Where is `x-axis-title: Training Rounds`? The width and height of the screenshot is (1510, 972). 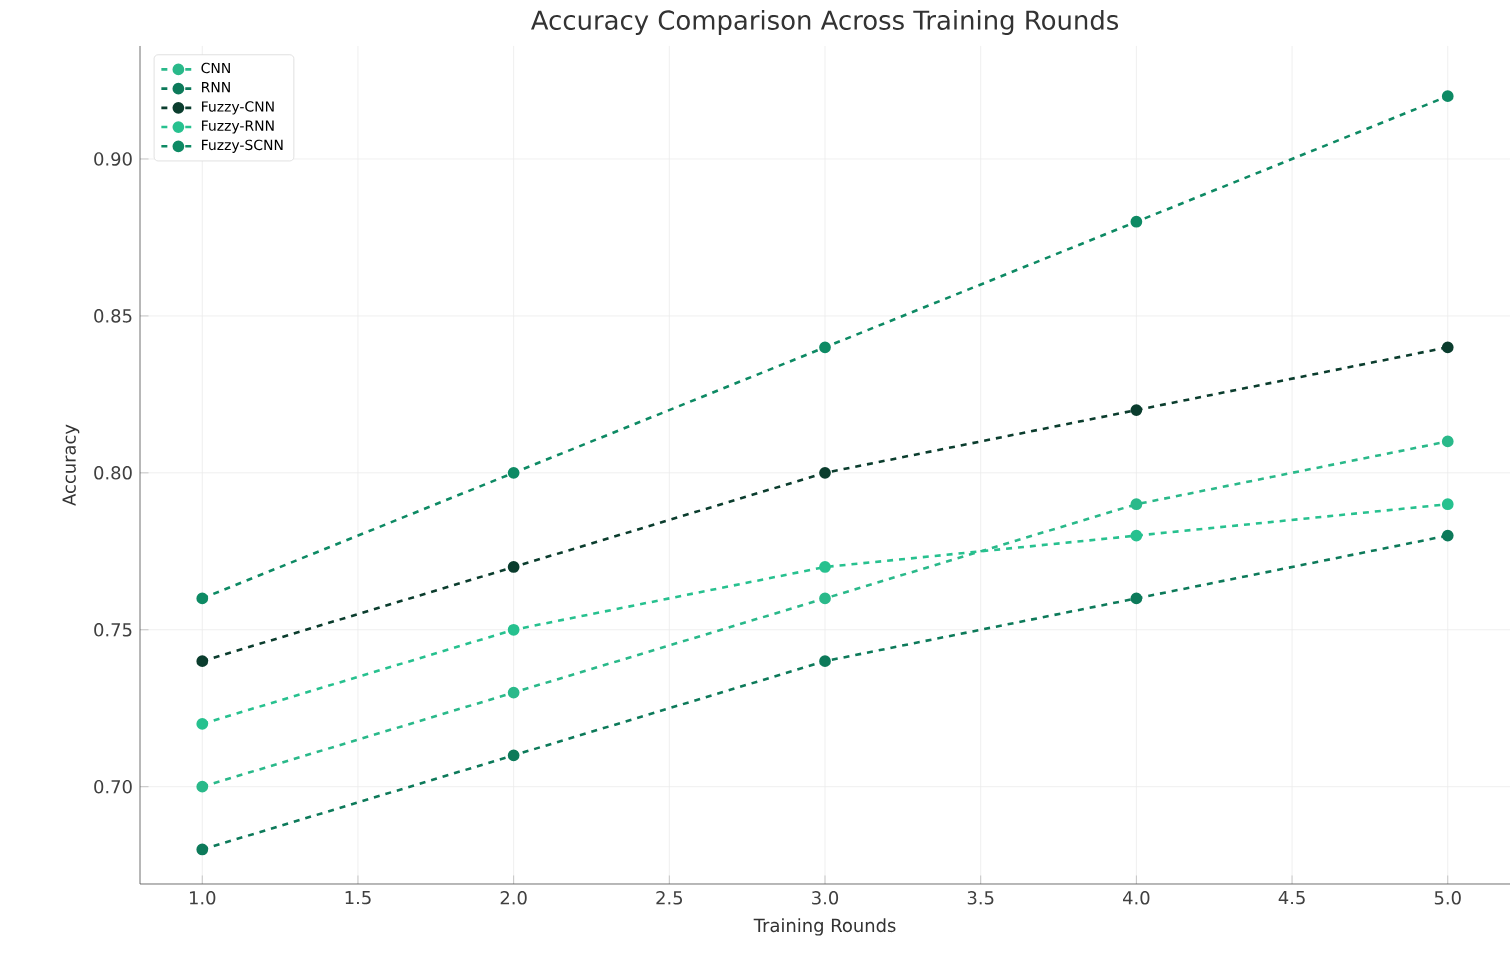 x-axis-title: Training Rounds is located at coordinates (824, 927).